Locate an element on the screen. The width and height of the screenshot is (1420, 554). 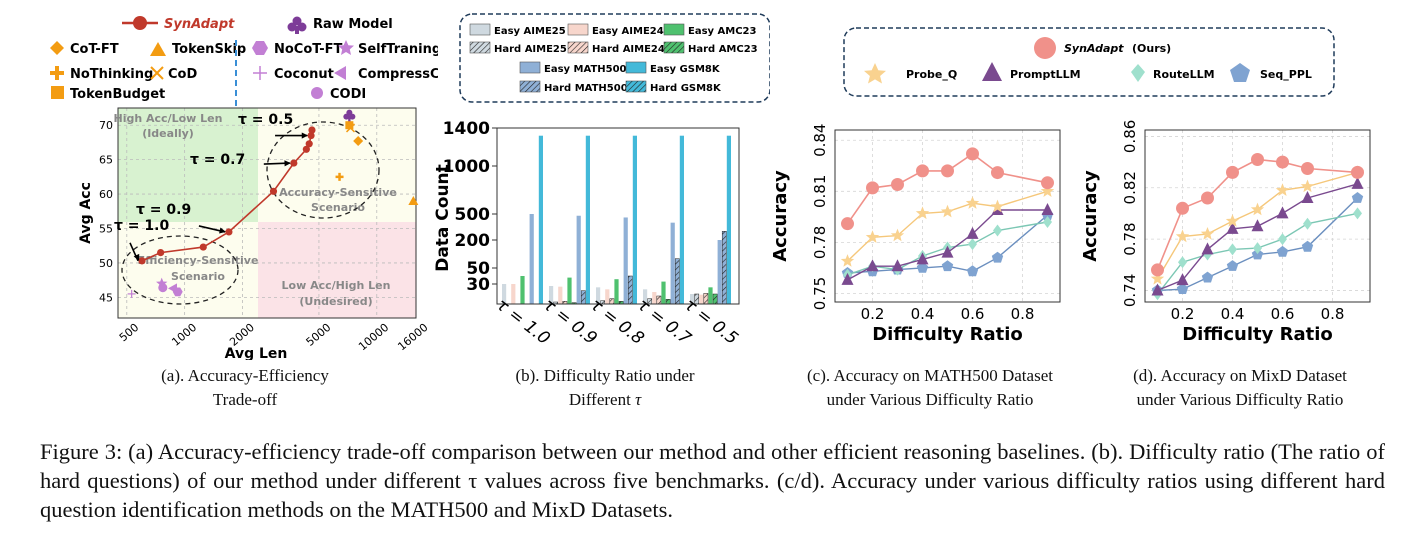
a-xtick-label: 10000 is located at coordinates (373, 337).